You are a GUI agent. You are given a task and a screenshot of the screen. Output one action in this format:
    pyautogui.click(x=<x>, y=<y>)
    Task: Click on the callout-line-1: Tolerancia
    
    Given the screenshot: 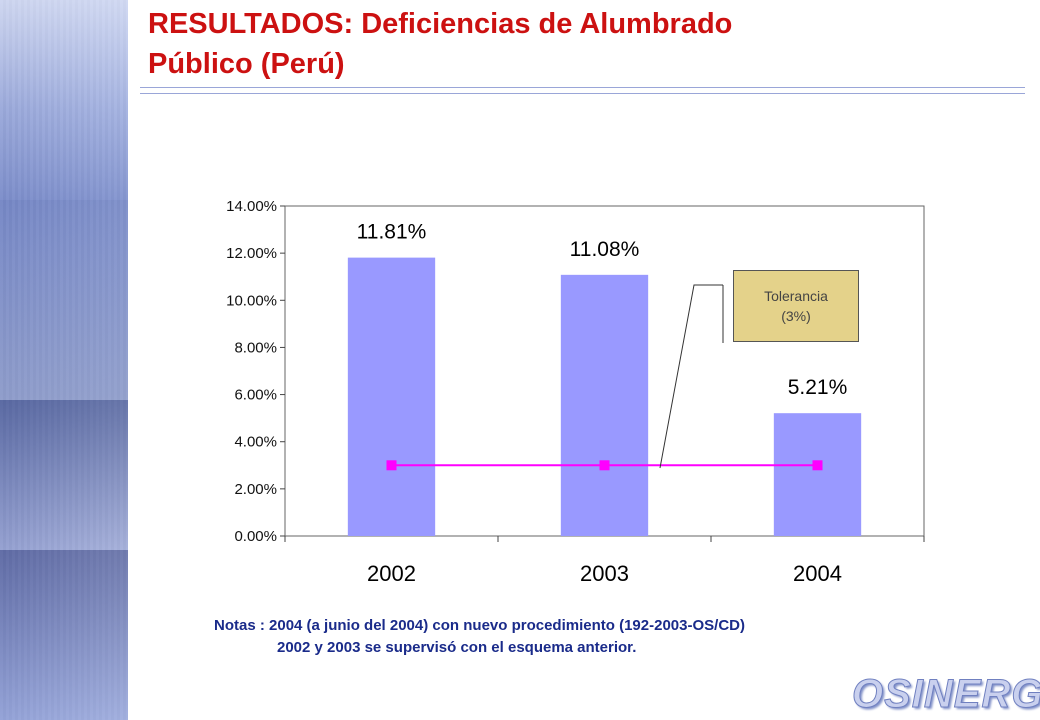 What is the action you would take?
    pyautogui.click(x=796, y=296)
    